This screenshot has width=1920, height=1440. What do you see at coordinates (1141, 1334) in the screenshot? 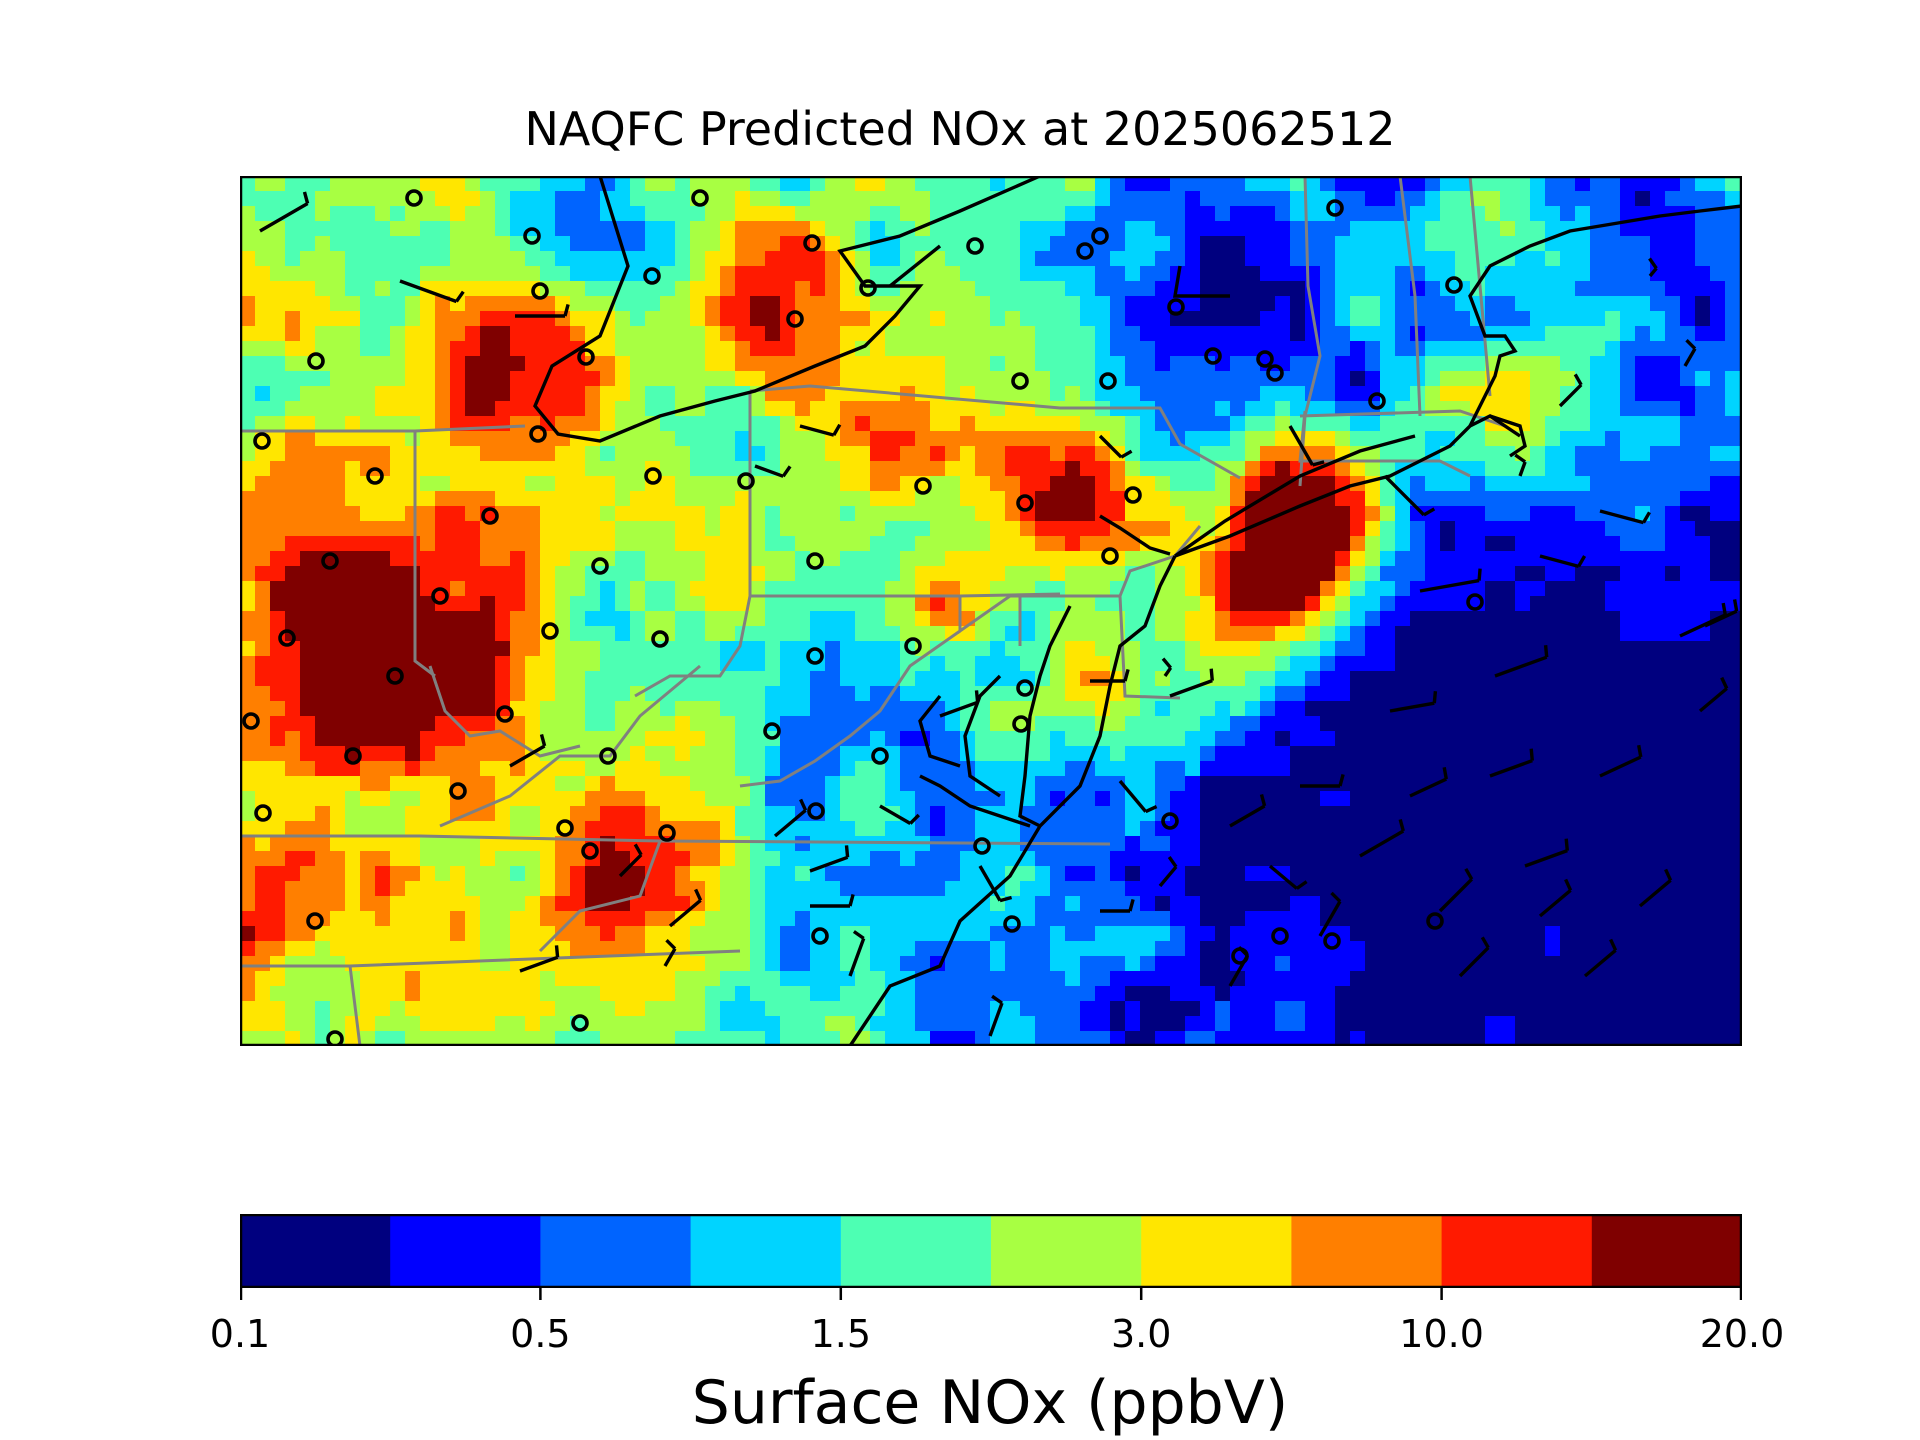
I see `colorbar-tick-label-3.0: 3.0` at bounding box center [1141, 1334].